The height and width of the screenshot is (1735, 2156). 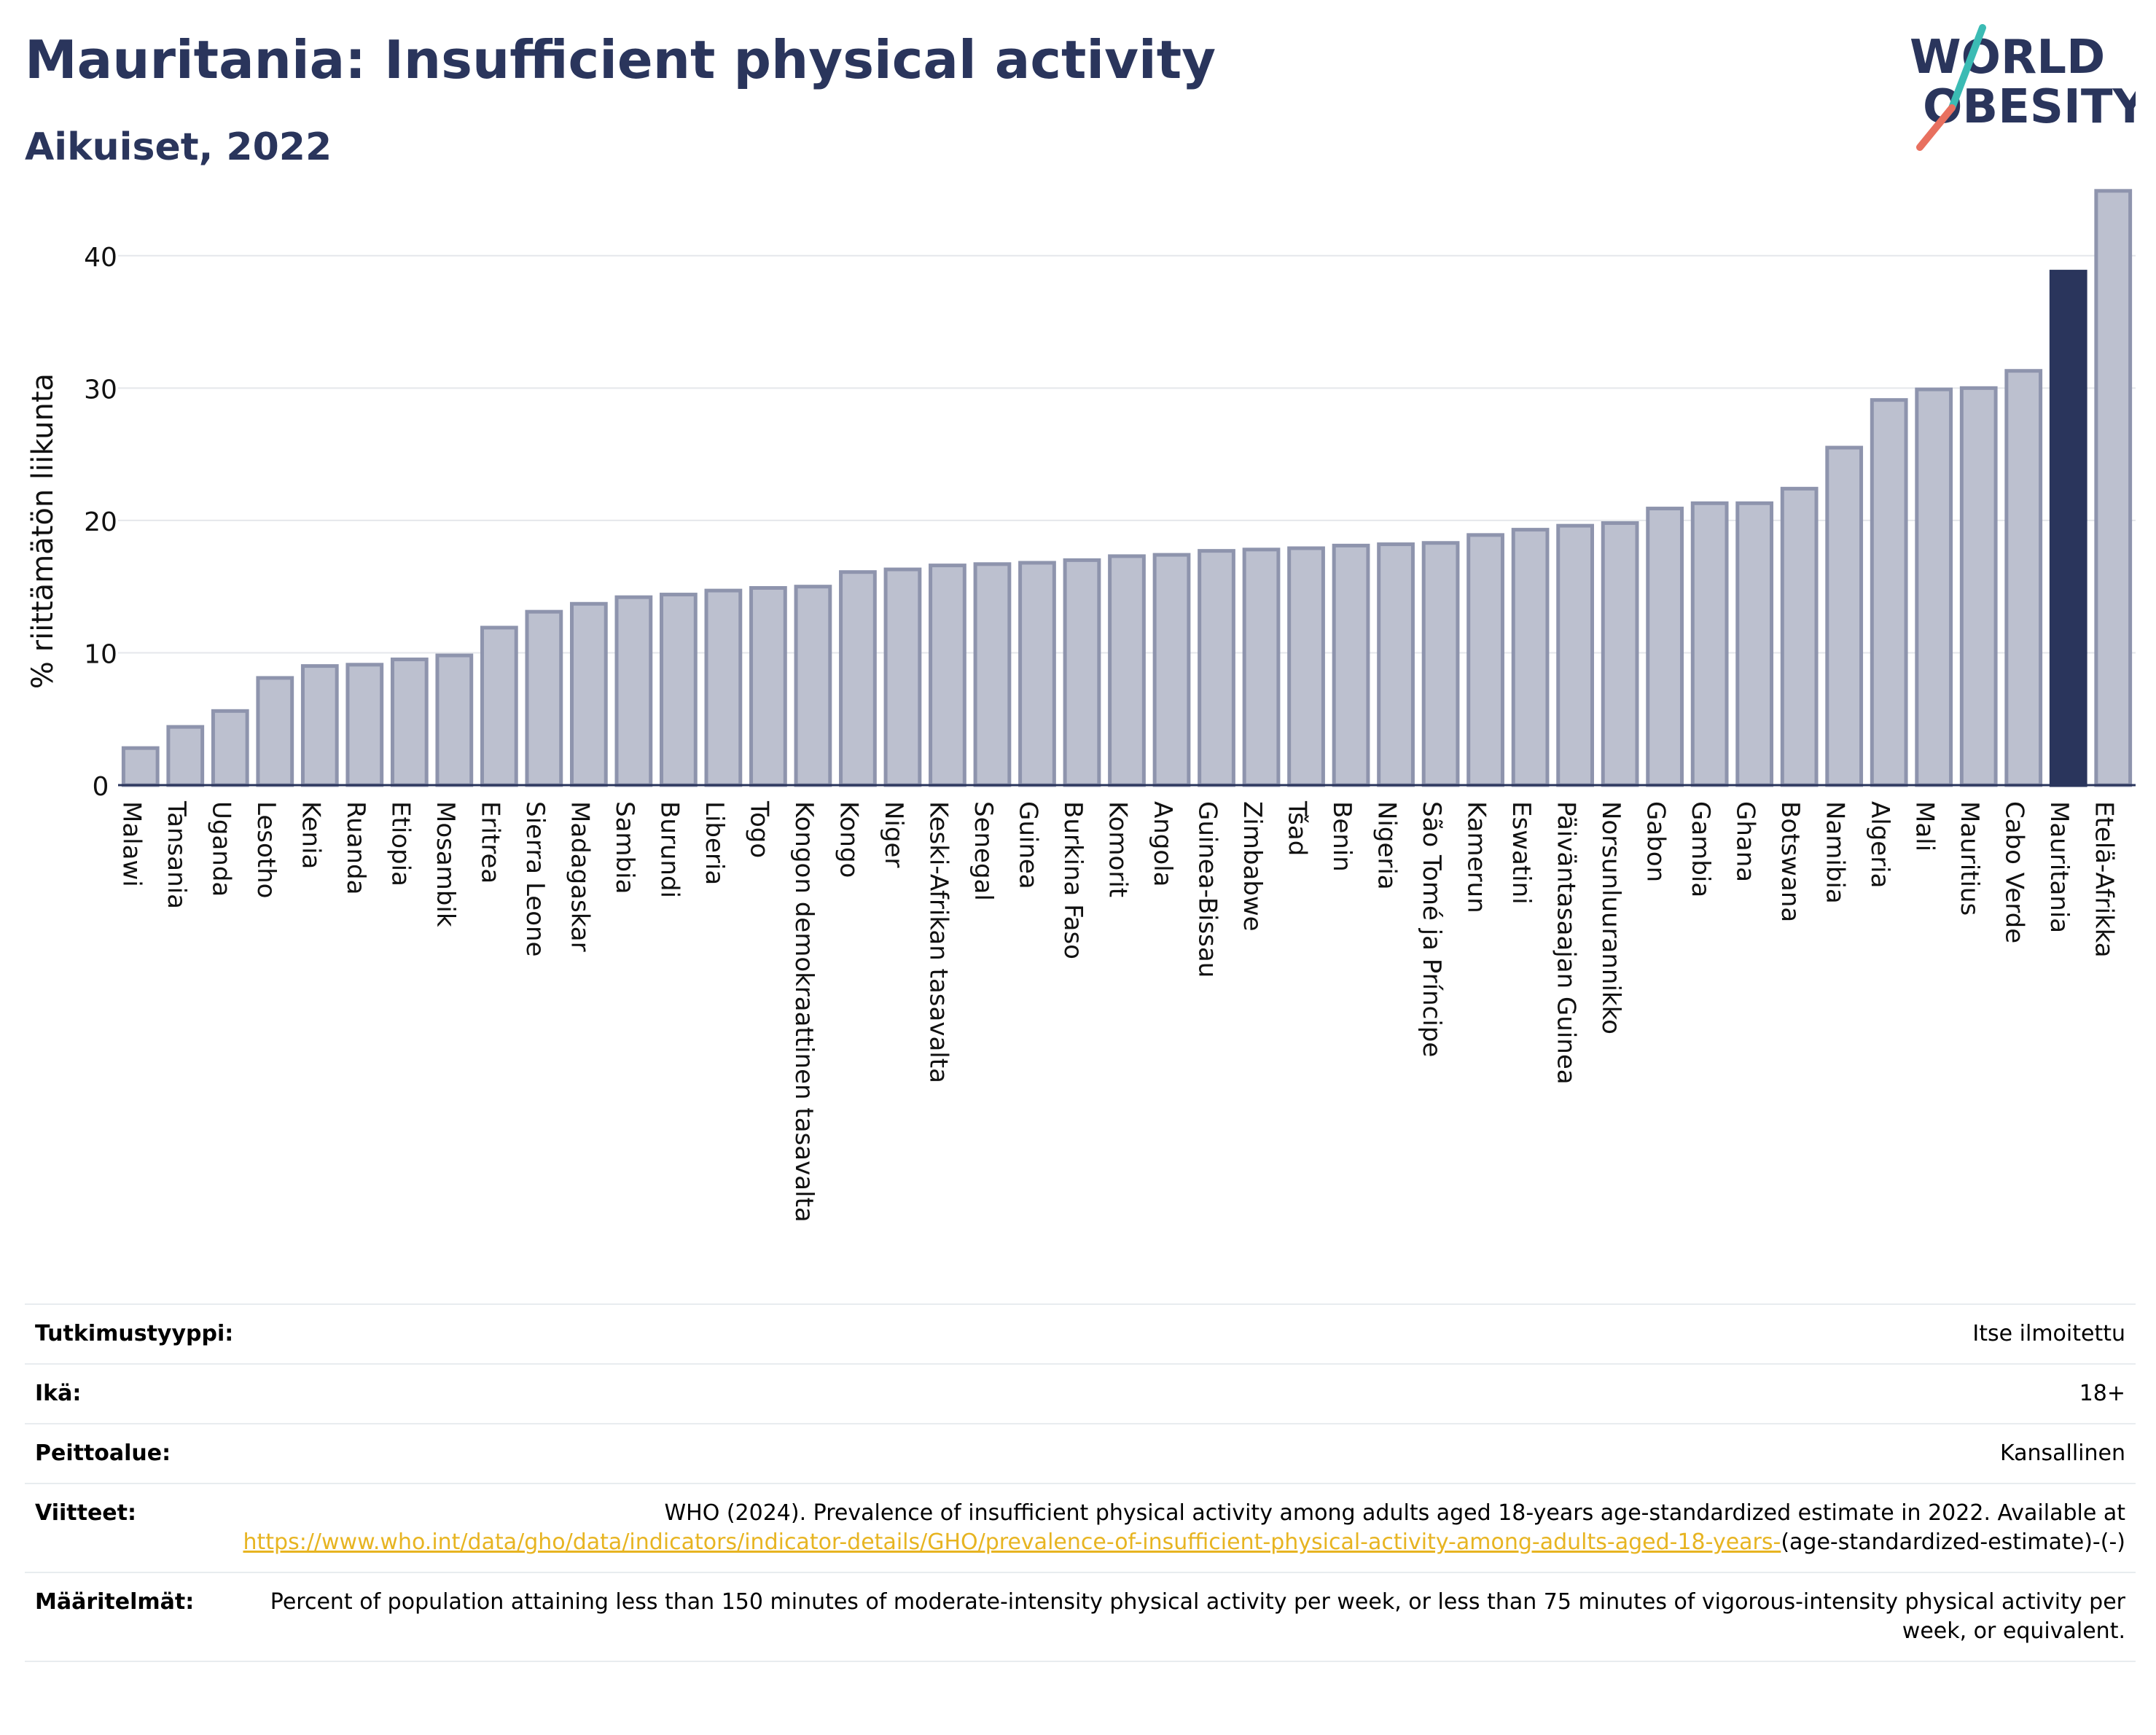 I want to click on logo-slash-teal, so click(x=1967, y=68).